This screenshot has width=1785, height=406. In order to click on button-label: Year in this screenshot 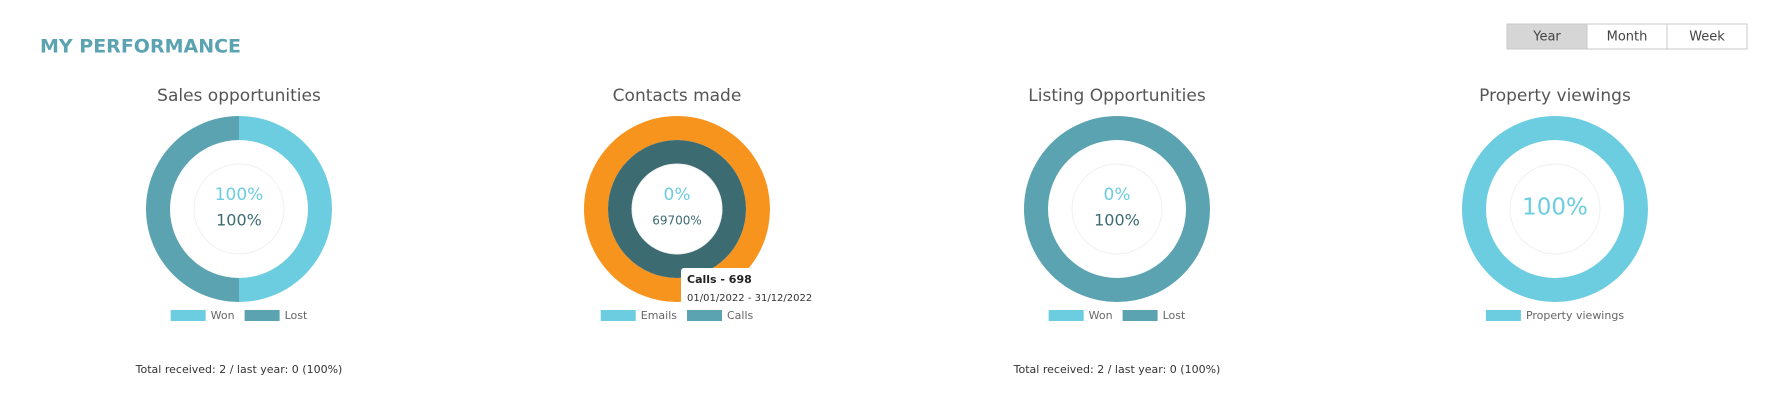, I will do `click(1546, 37)`.